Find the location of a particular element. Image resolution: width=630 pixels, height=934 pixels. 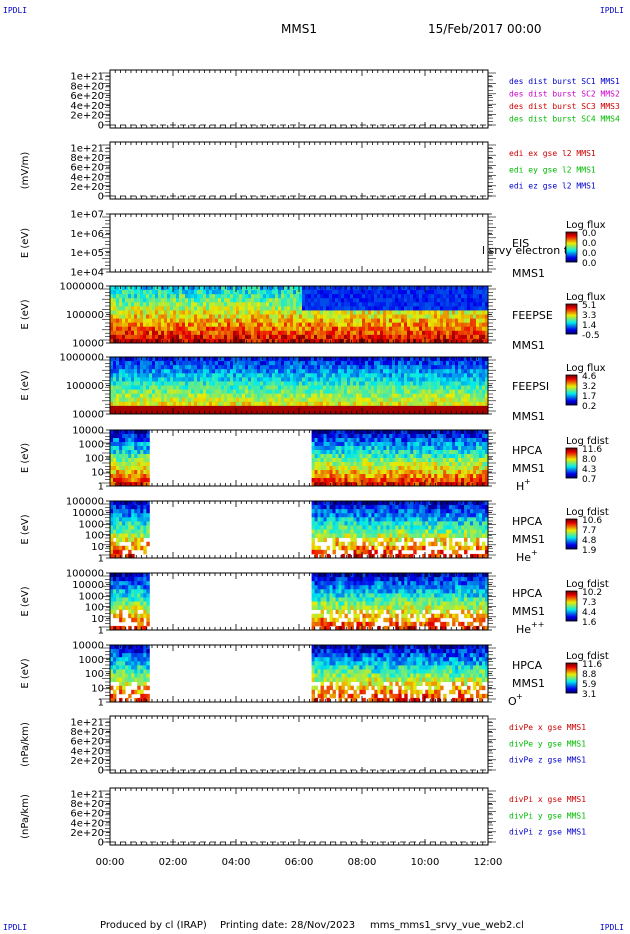

y-tick-label: 10000 is located at coordinates (88, 415).